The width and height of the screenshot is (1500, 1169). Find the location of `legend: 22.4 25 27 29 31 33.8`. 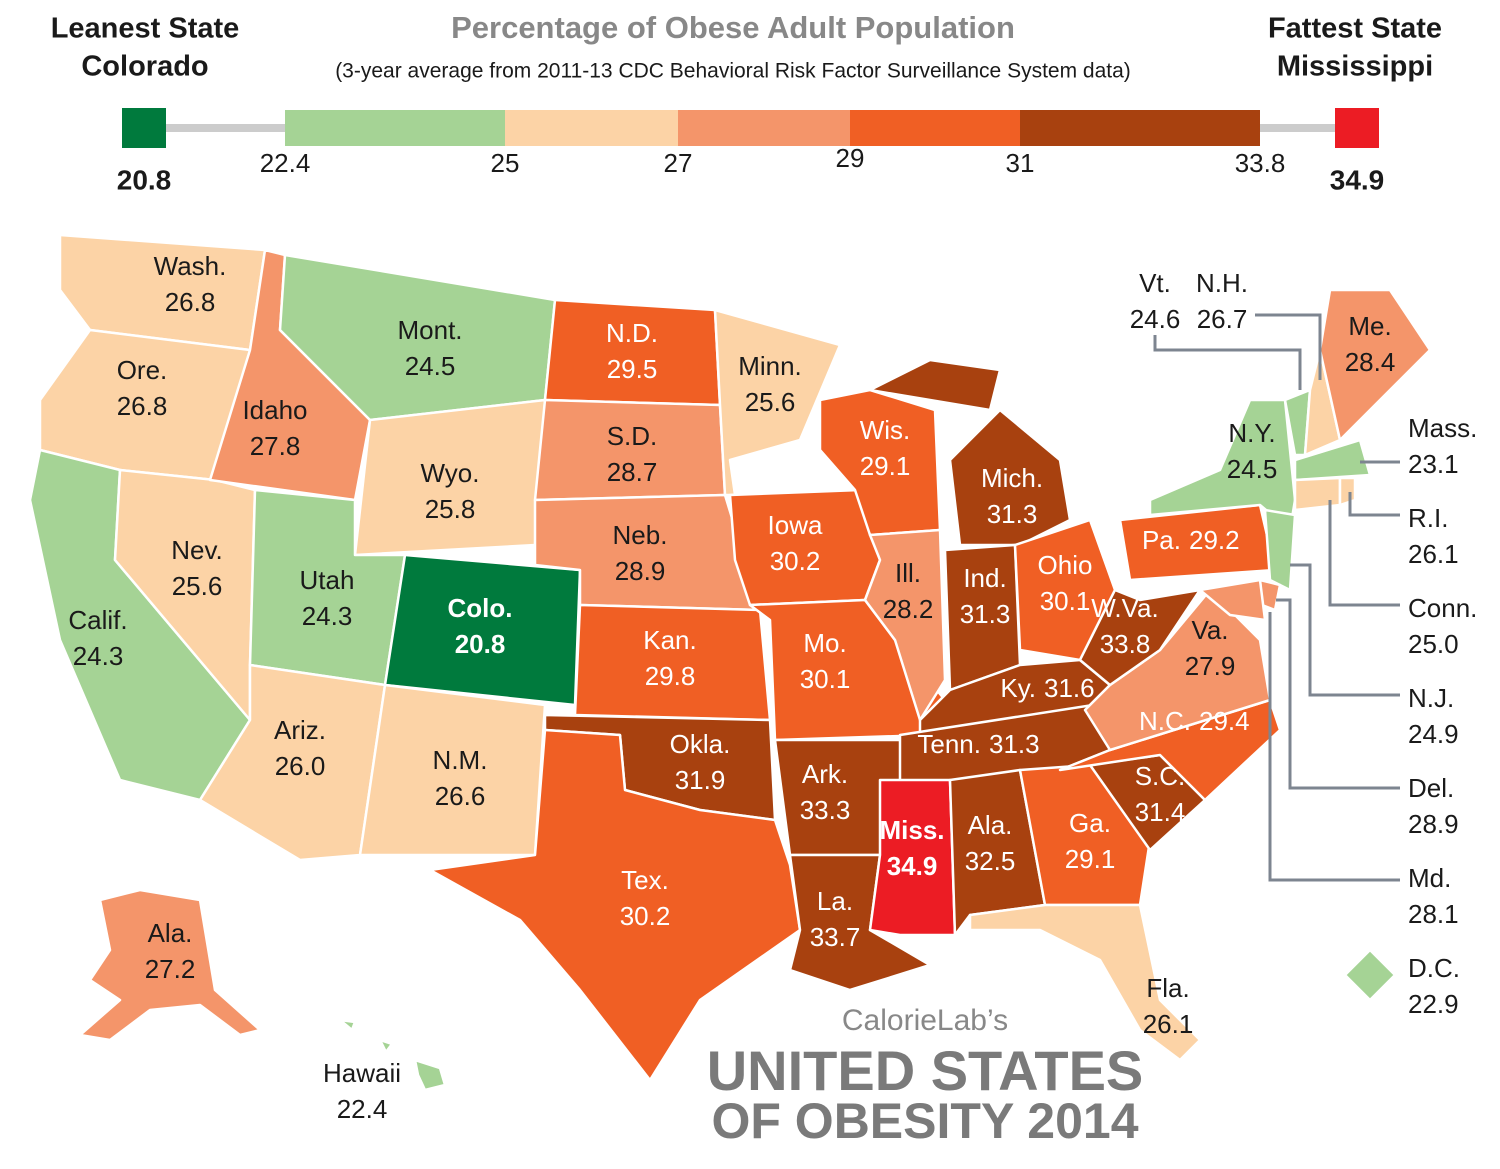

legend: 22.4 25 27 29 31 33.8 is located at coordinates (772, 144).